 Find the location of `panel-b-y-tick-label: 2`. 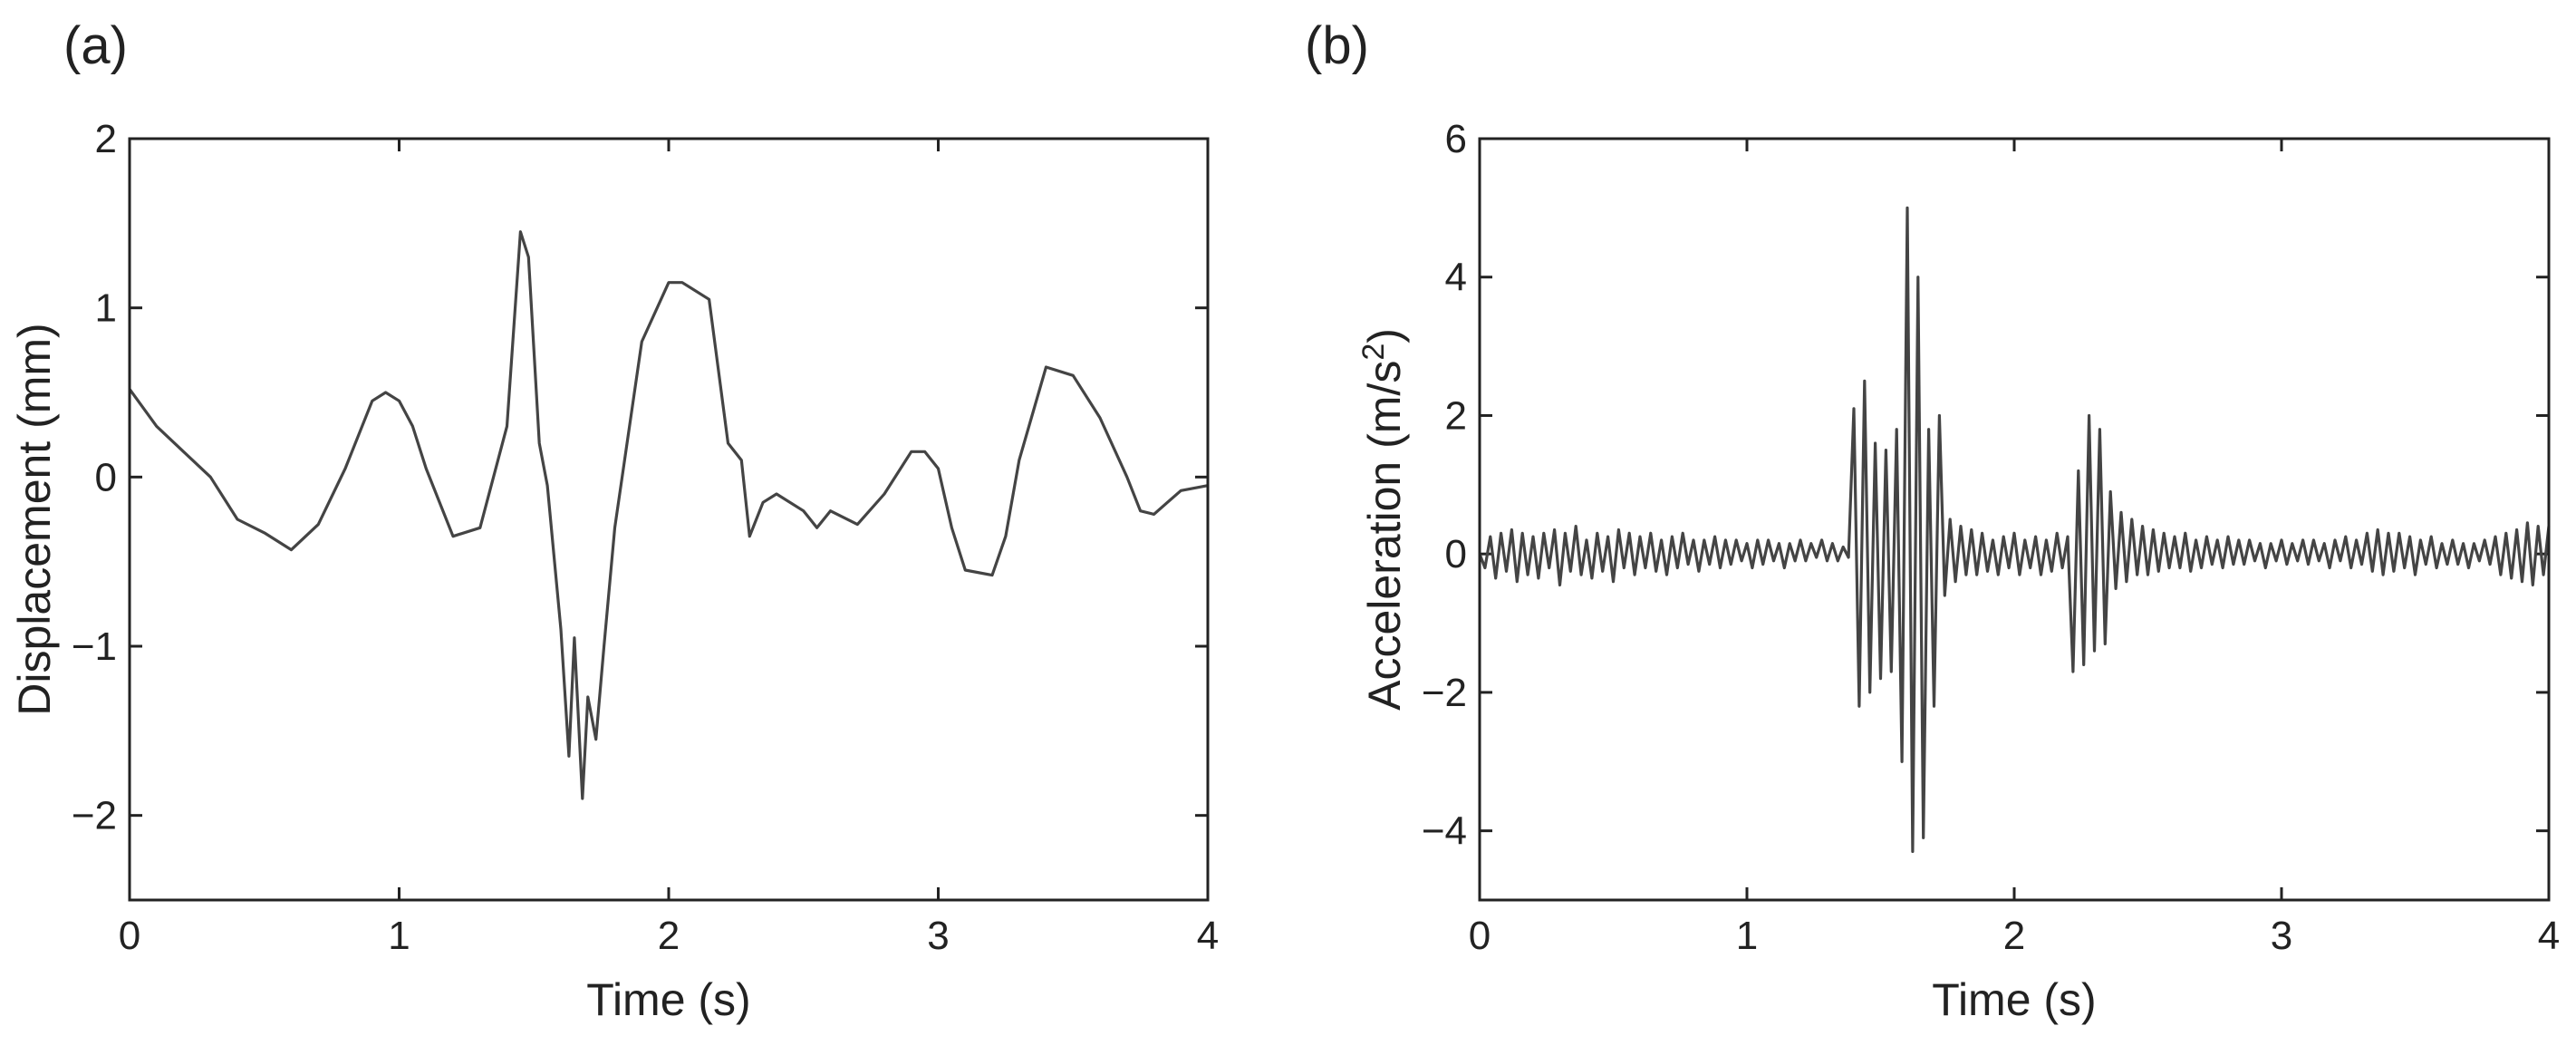

panel-b-y-tick-label: 2 is located at coordinates (1456, 415).